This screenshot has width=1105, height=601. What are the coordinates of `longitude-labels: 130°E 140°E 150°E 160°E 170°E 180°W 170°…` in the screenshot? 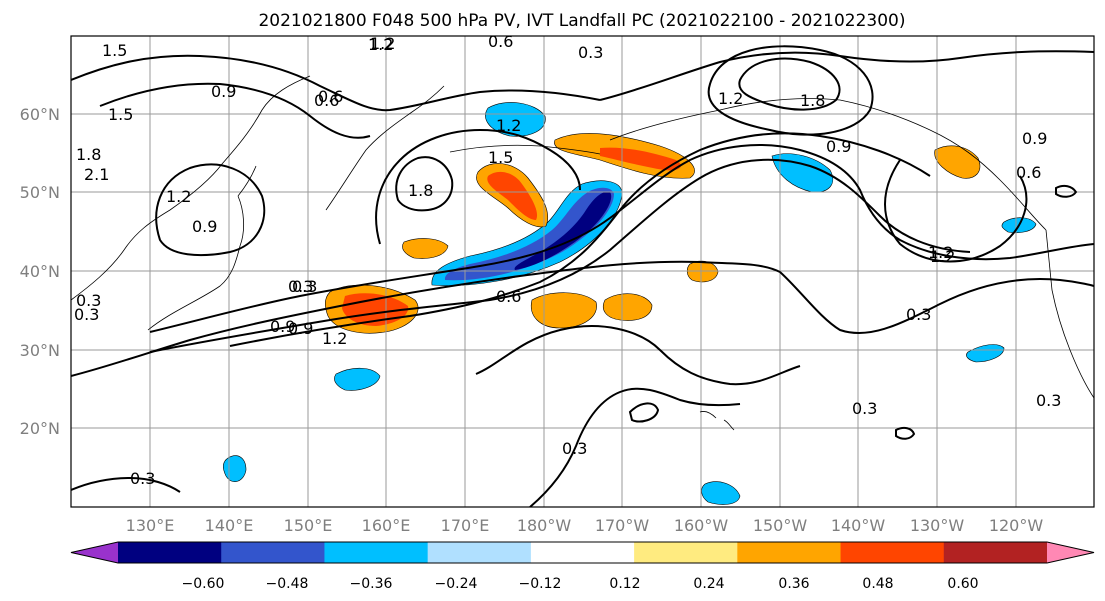 It's located at (585, 525).